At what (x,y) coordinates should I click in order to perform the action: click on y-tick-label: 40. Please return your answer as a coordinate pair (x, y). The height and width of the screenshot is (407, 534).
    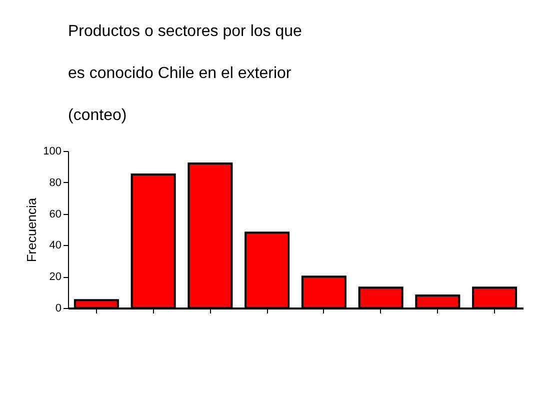
    Looking at the image, I should click on (55, 246).